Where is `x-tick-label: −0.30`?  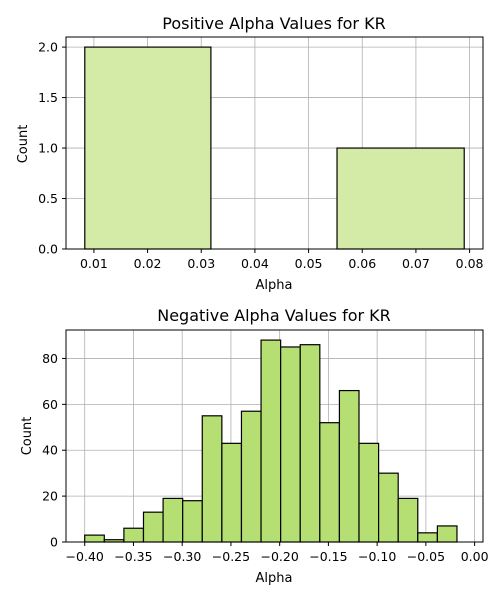
x-tick-label: −0.30 is located at coordinates (182, 556).